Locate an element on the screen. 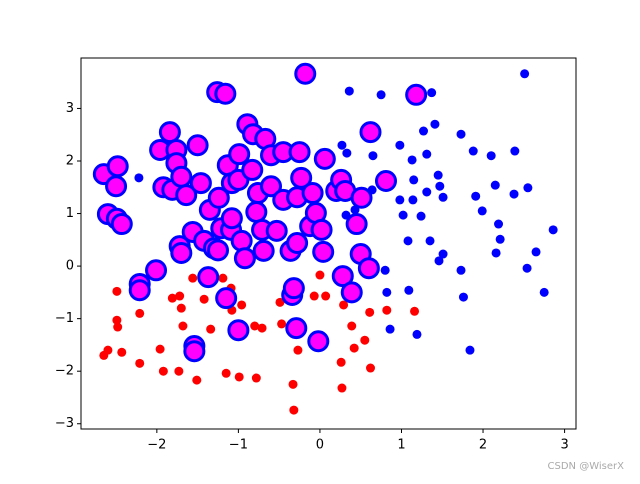 This screenshot has height=484, width=640. x-tick-label: 2 is located at coordinates (483, 445).